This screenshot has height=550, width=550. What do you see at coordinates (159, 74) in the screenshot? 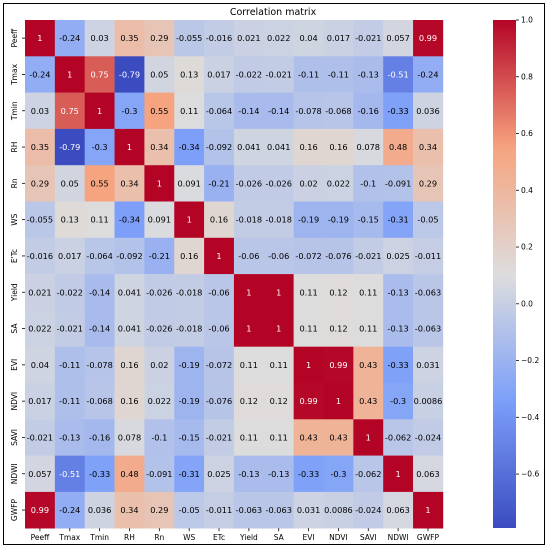
I see `cell-value-label: 0.05` at bounding box center [159, 74].